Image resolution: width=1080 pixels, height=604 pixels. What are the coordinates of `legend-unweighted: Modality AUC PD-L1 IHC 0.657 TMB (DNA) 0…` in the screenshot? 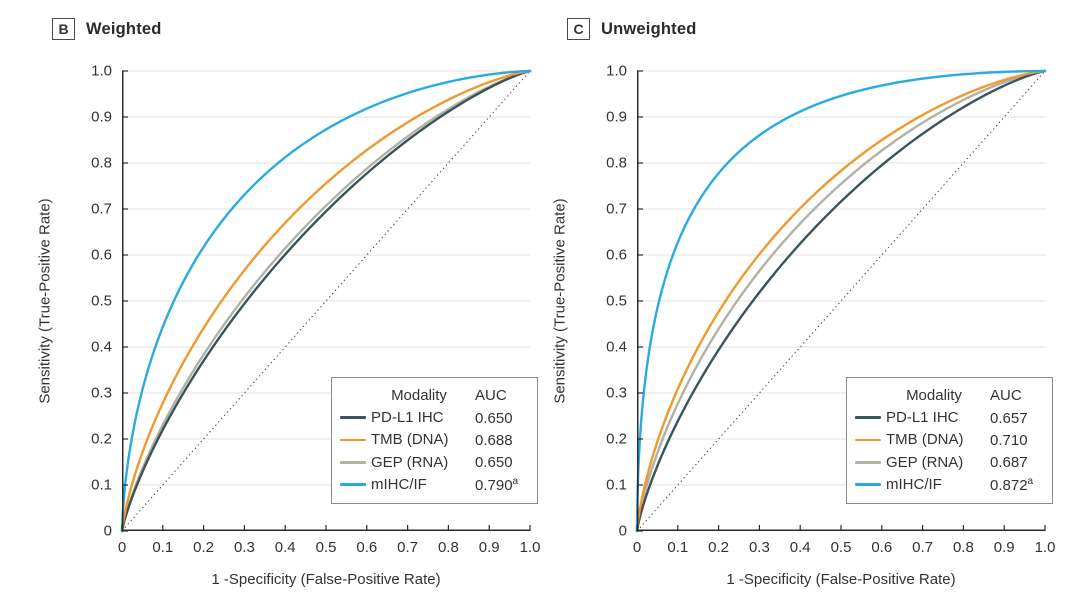 It's located at (949, 440).